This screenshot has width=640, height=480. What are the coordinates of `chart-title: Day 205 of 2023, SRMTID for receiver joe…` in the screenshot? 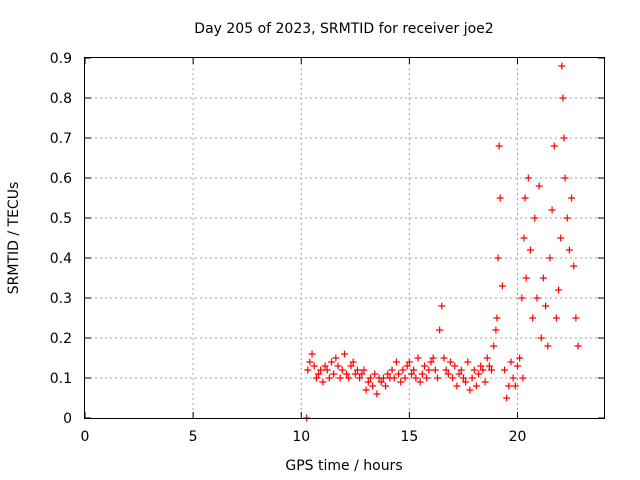 It's located at (343, 29).